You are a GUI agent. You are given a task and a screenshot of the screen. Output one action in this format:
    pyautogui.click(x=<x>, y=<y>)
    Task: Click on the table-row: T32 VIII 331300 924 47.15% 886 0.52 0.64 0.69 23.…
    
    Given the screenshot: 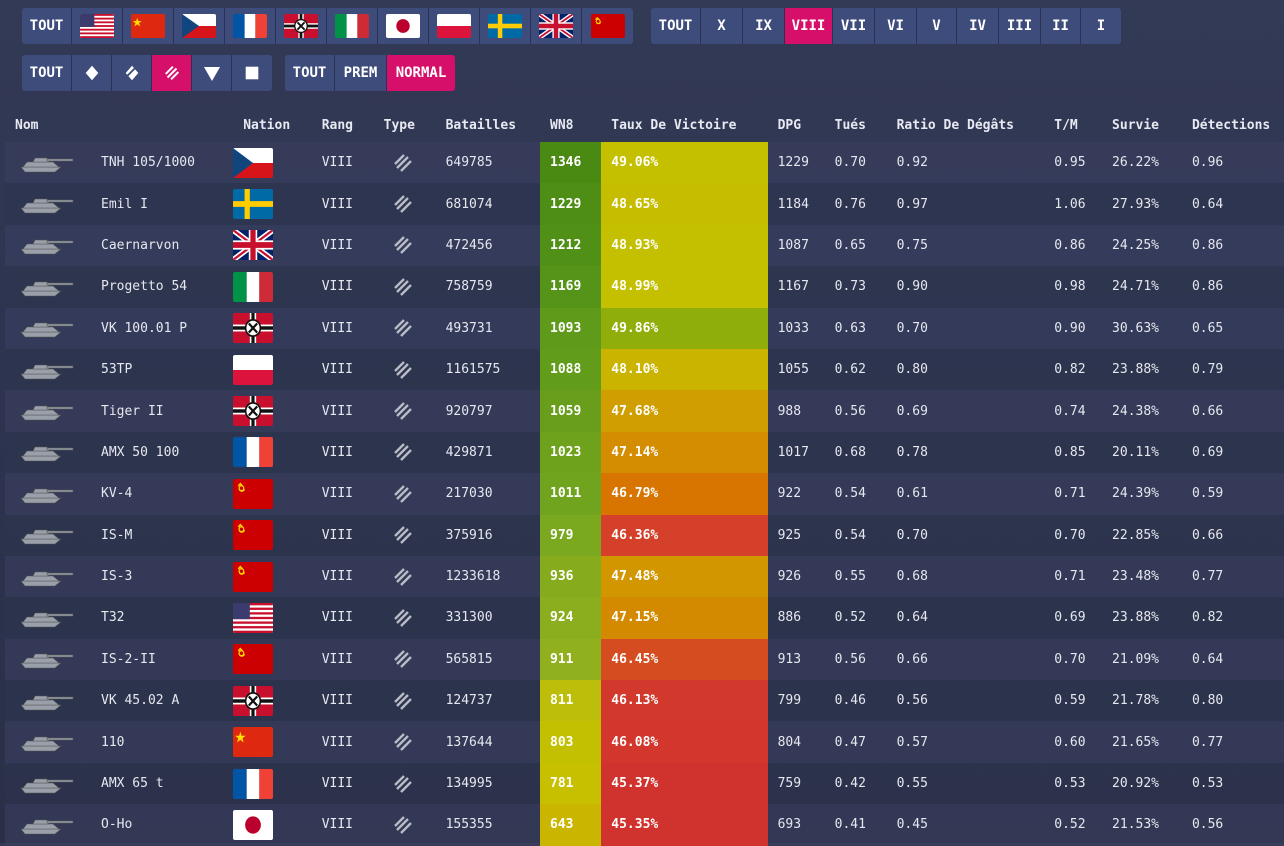 What is the action you would take?
    pyautogui.click(x=644, y=618)
    